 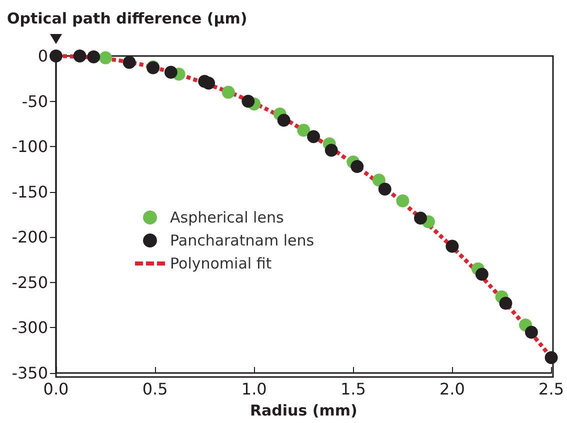 I want to click on x-tick-label: 0.5, so click(x=155, y=389).